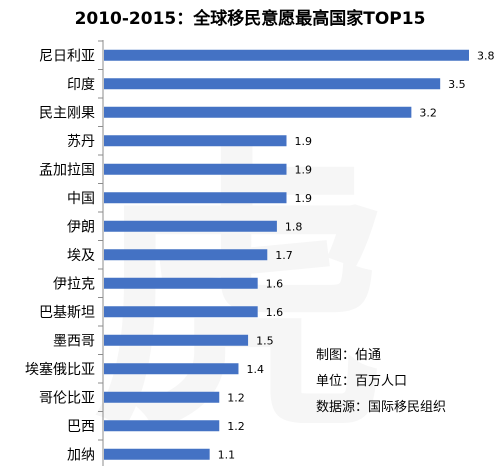 Image resolution: width=500 pixels, height=472 pixels. What do you see at coordinates (81, 455) in the screenshot?
I see `category-label: 加纳` at bounding box center [81, 455].